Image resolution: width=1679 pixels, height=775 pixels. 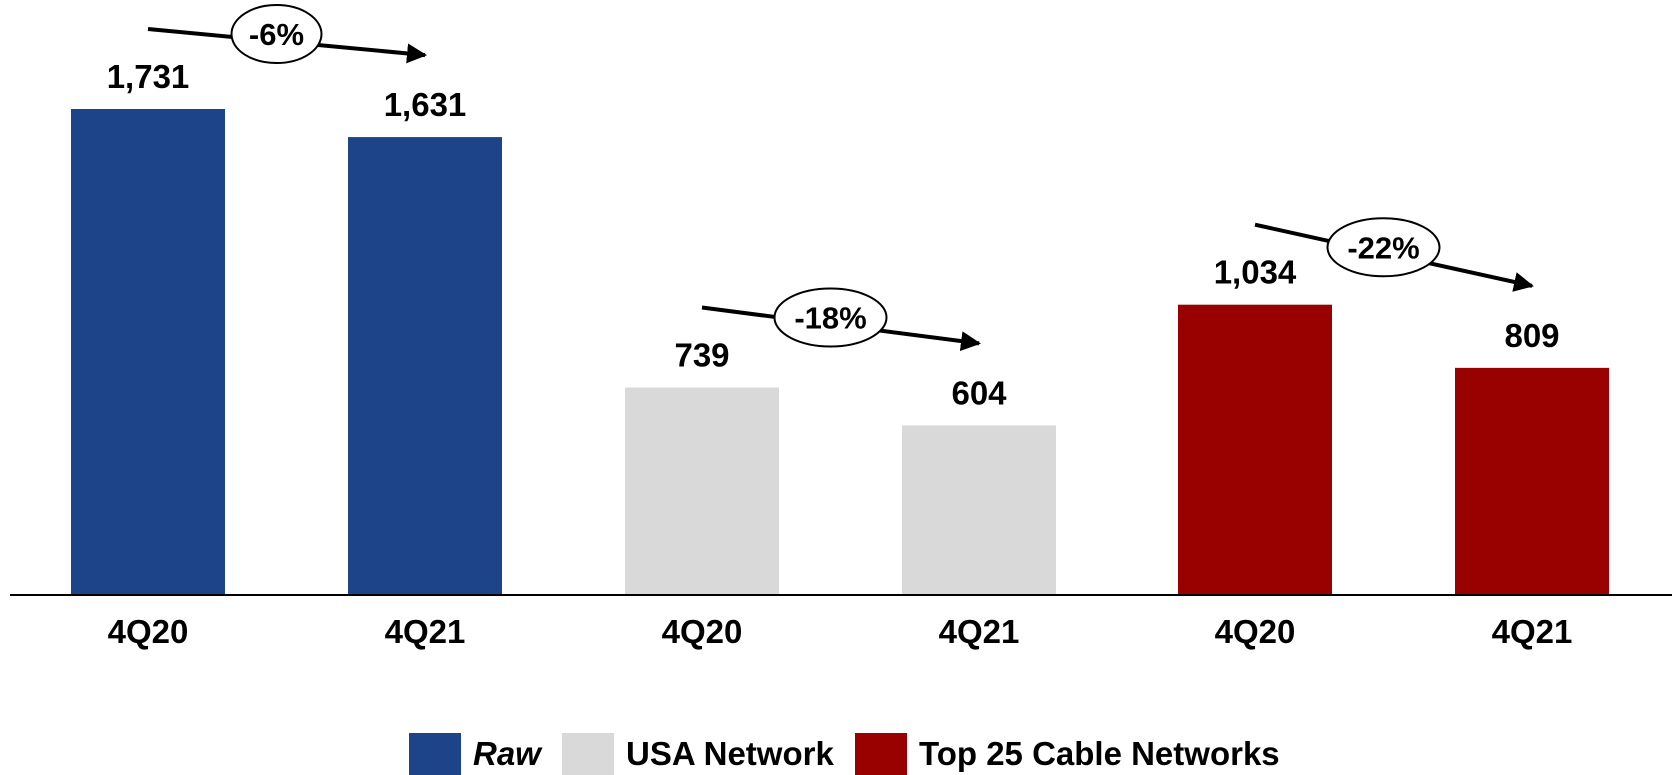 What do you see at coordinates (1531, 335) in the screenshot?
I see `value-label-2-1: 809` at bounding box center [1531, 335].